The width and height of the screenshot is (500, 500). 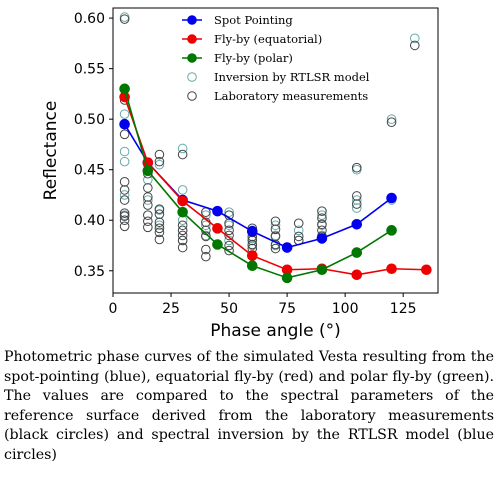 I want to click on legend-entry-spot-pointing: Spot Pointing, so click(x=237, y=20).